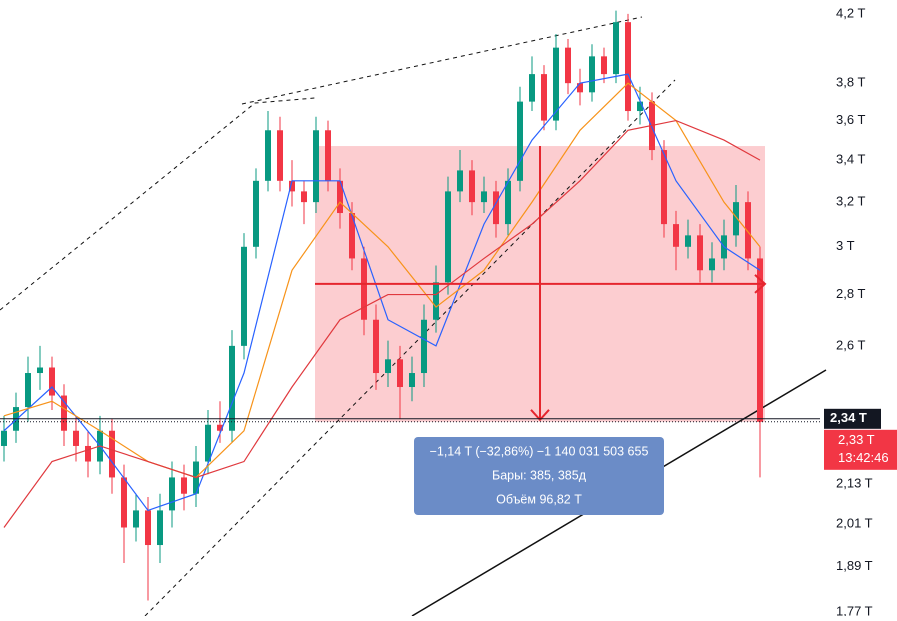 The height and width of the screenshot is (621, 897). I want to click on last-price-badge, so click(860, 449).